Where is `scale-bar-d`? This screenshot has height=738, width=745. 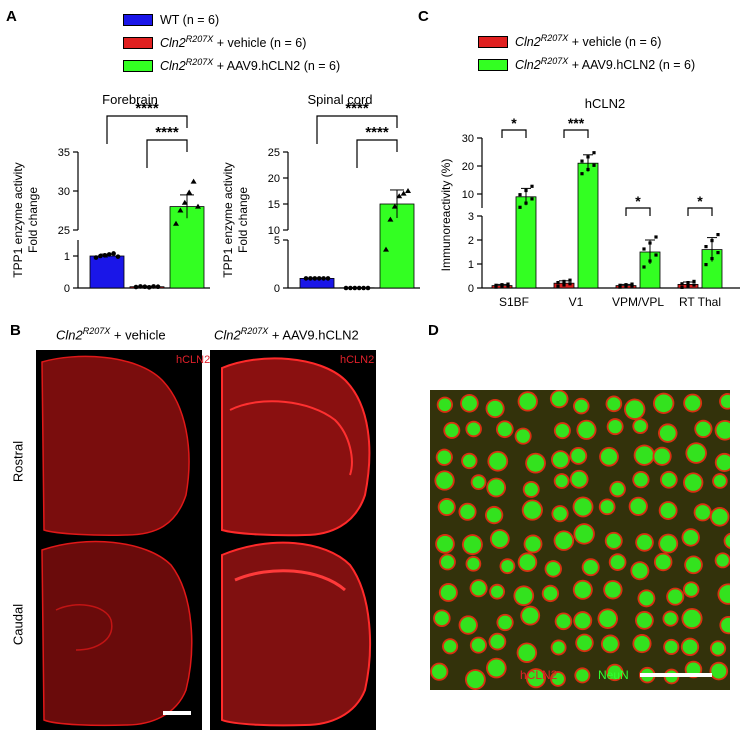 scale-bar-d is located at coordinates (676, 675).